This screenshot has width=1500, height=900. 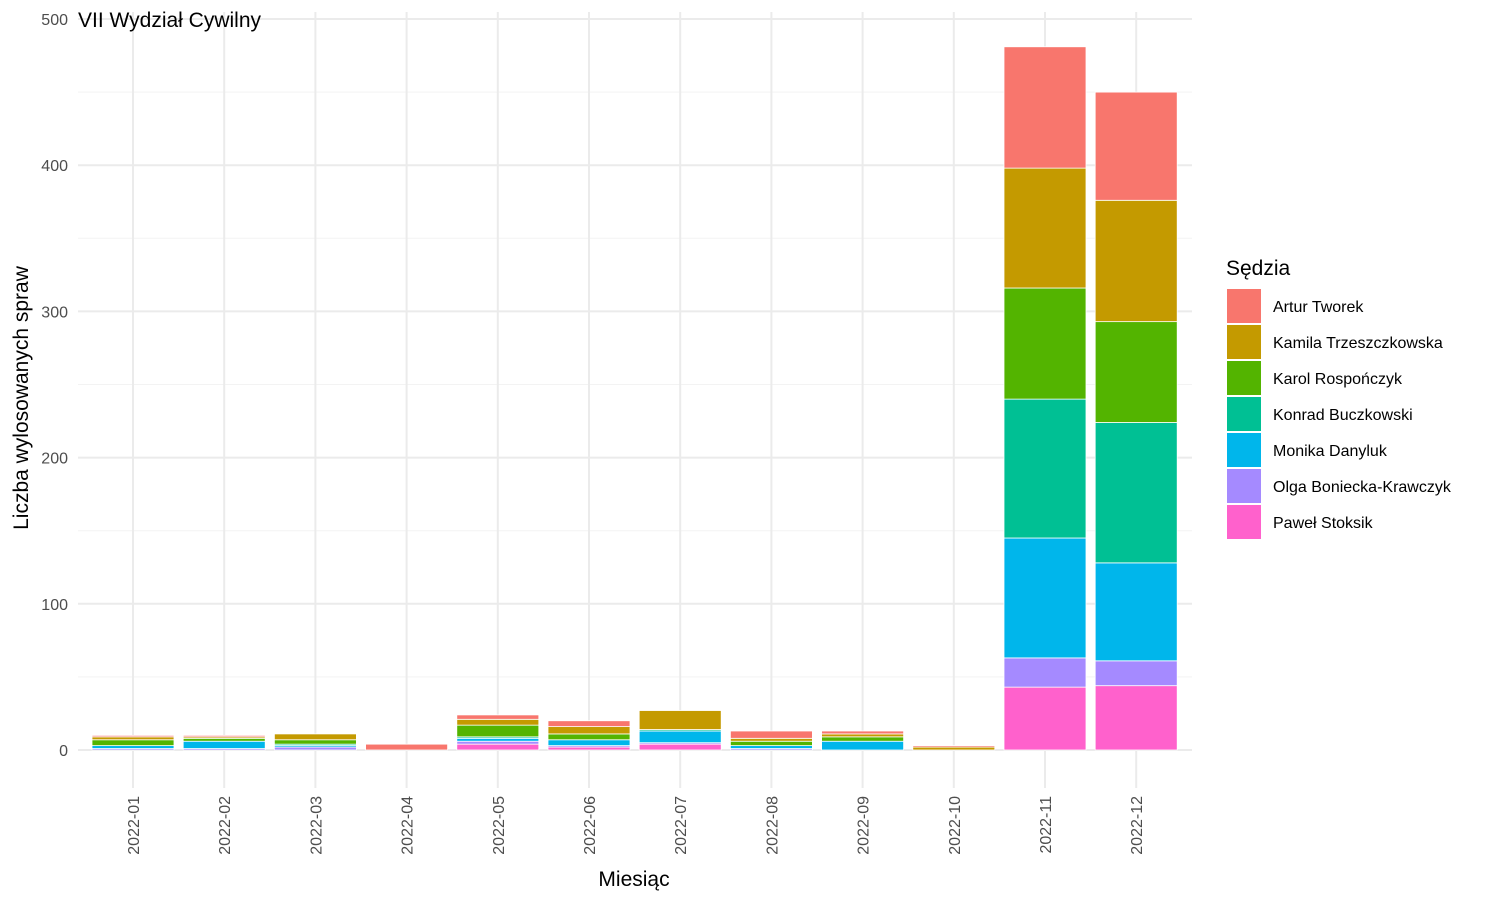 What do you see at coordinates (1318, 307) in the screenshot?
I see `legend-label: Artur Tworek` at bounding box center [1318, 307].